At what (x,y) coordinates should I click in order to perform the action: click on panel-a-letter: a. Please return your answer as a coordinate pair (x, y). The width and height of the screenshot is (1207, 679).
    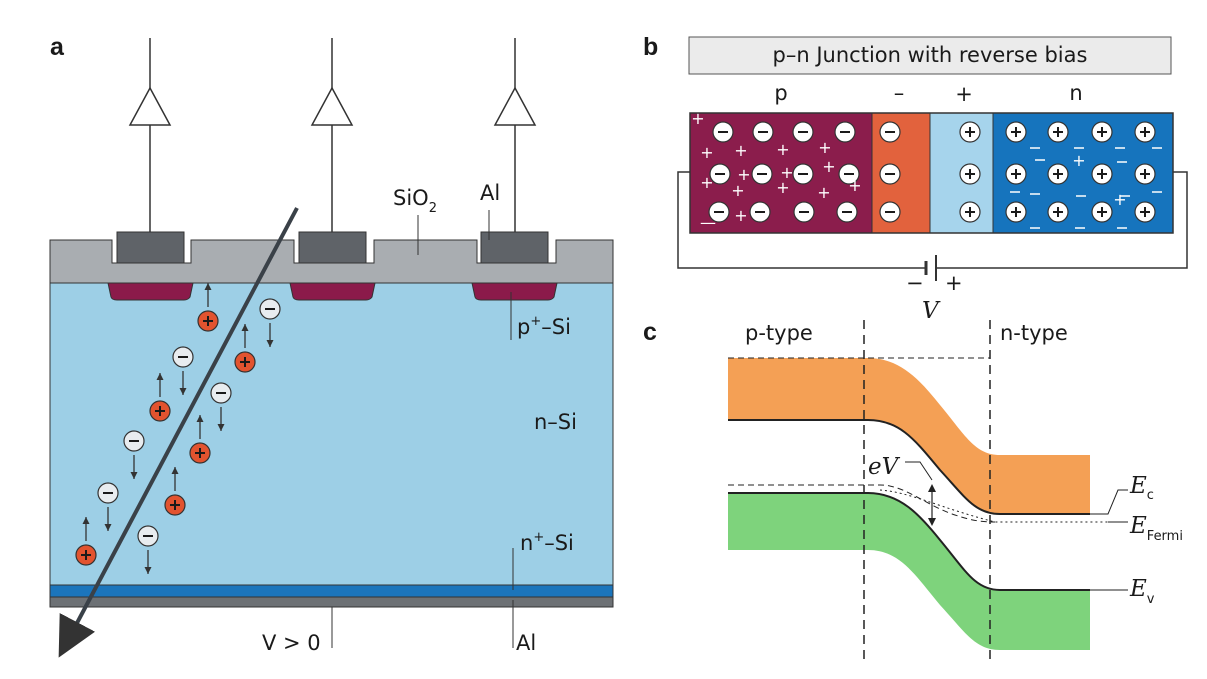
    Looking at the image, I should click on (57, 47).